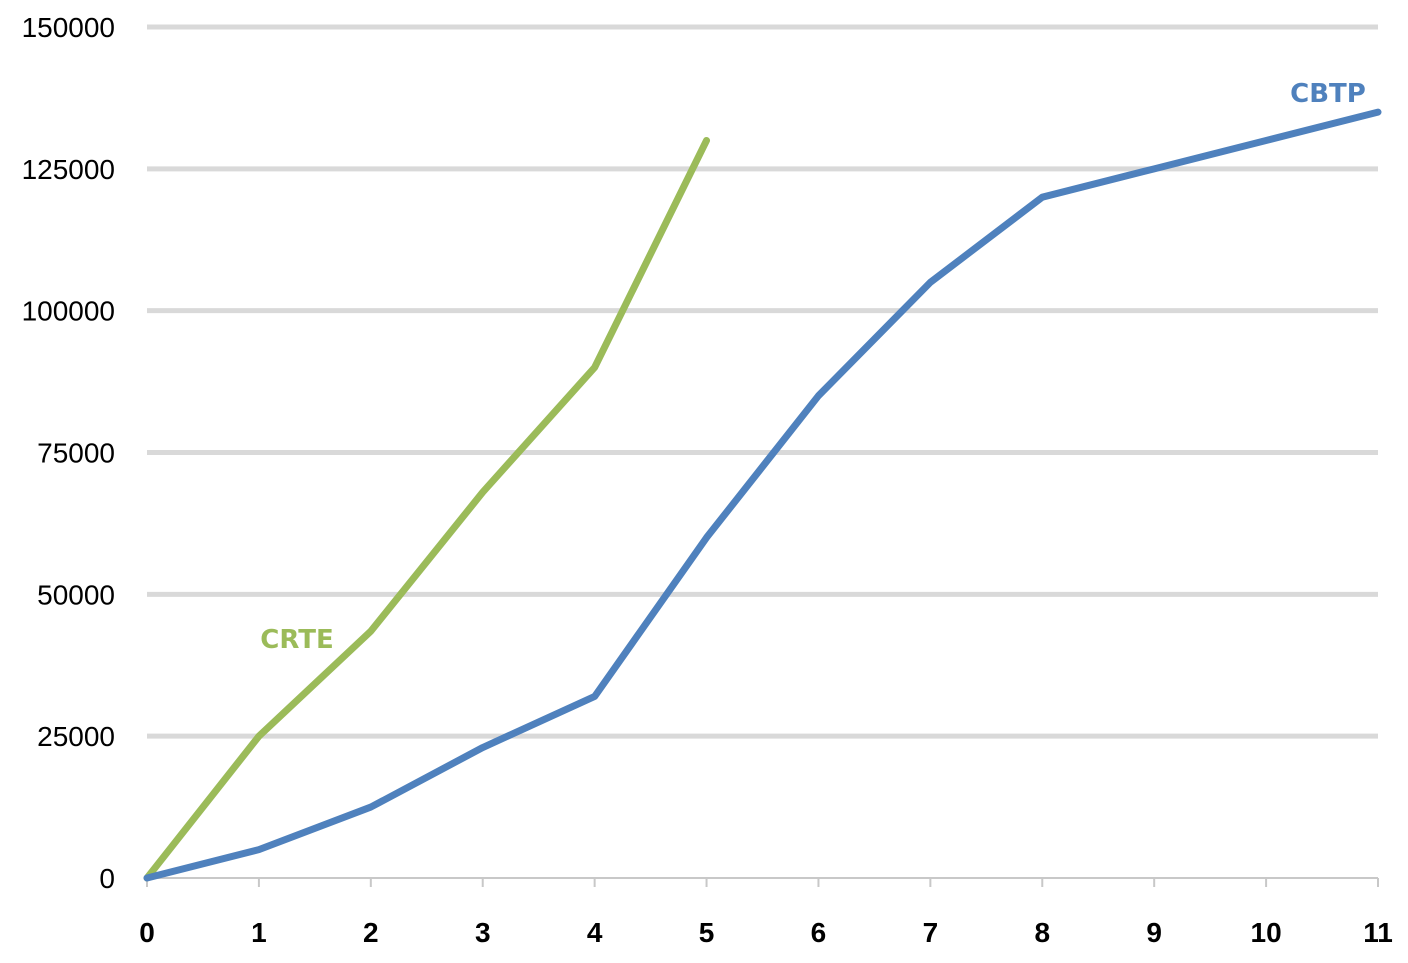 The height and width of the screenshot is (963, 1408). What do you see at coordinates (259, 932) in the screenshot?
I see `x-tick-label-1: 1` at bounding box center [259, 932].